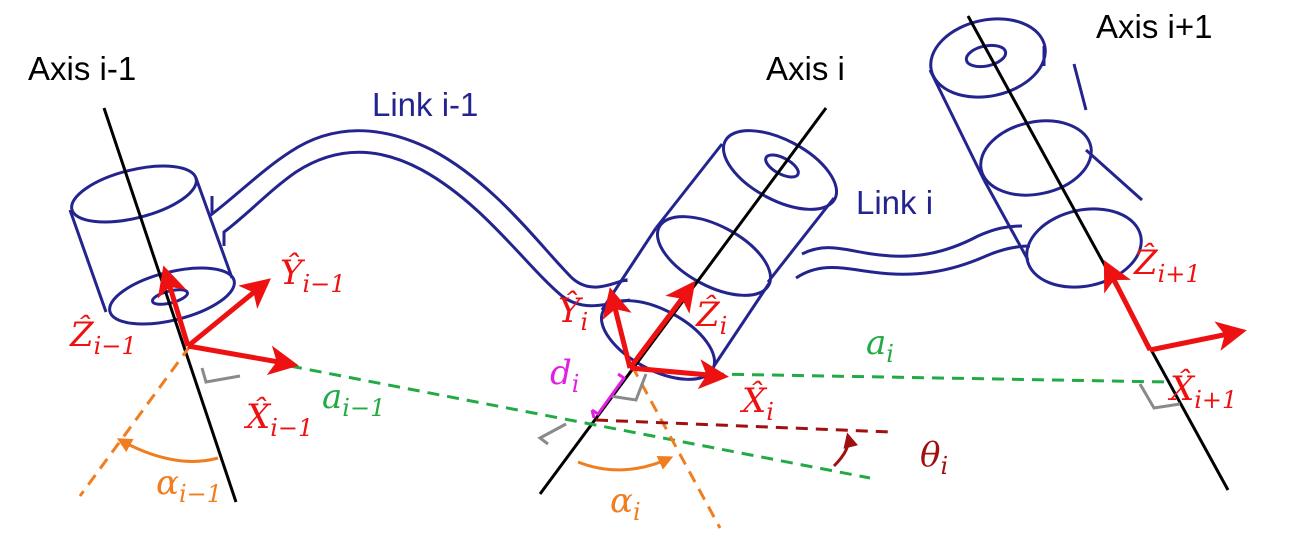 This screenshot has width=1294, height=542. Describe the element at coordinates (425, 104) in the screenshot. I see `link-label-prev: Link i-1` at that location.